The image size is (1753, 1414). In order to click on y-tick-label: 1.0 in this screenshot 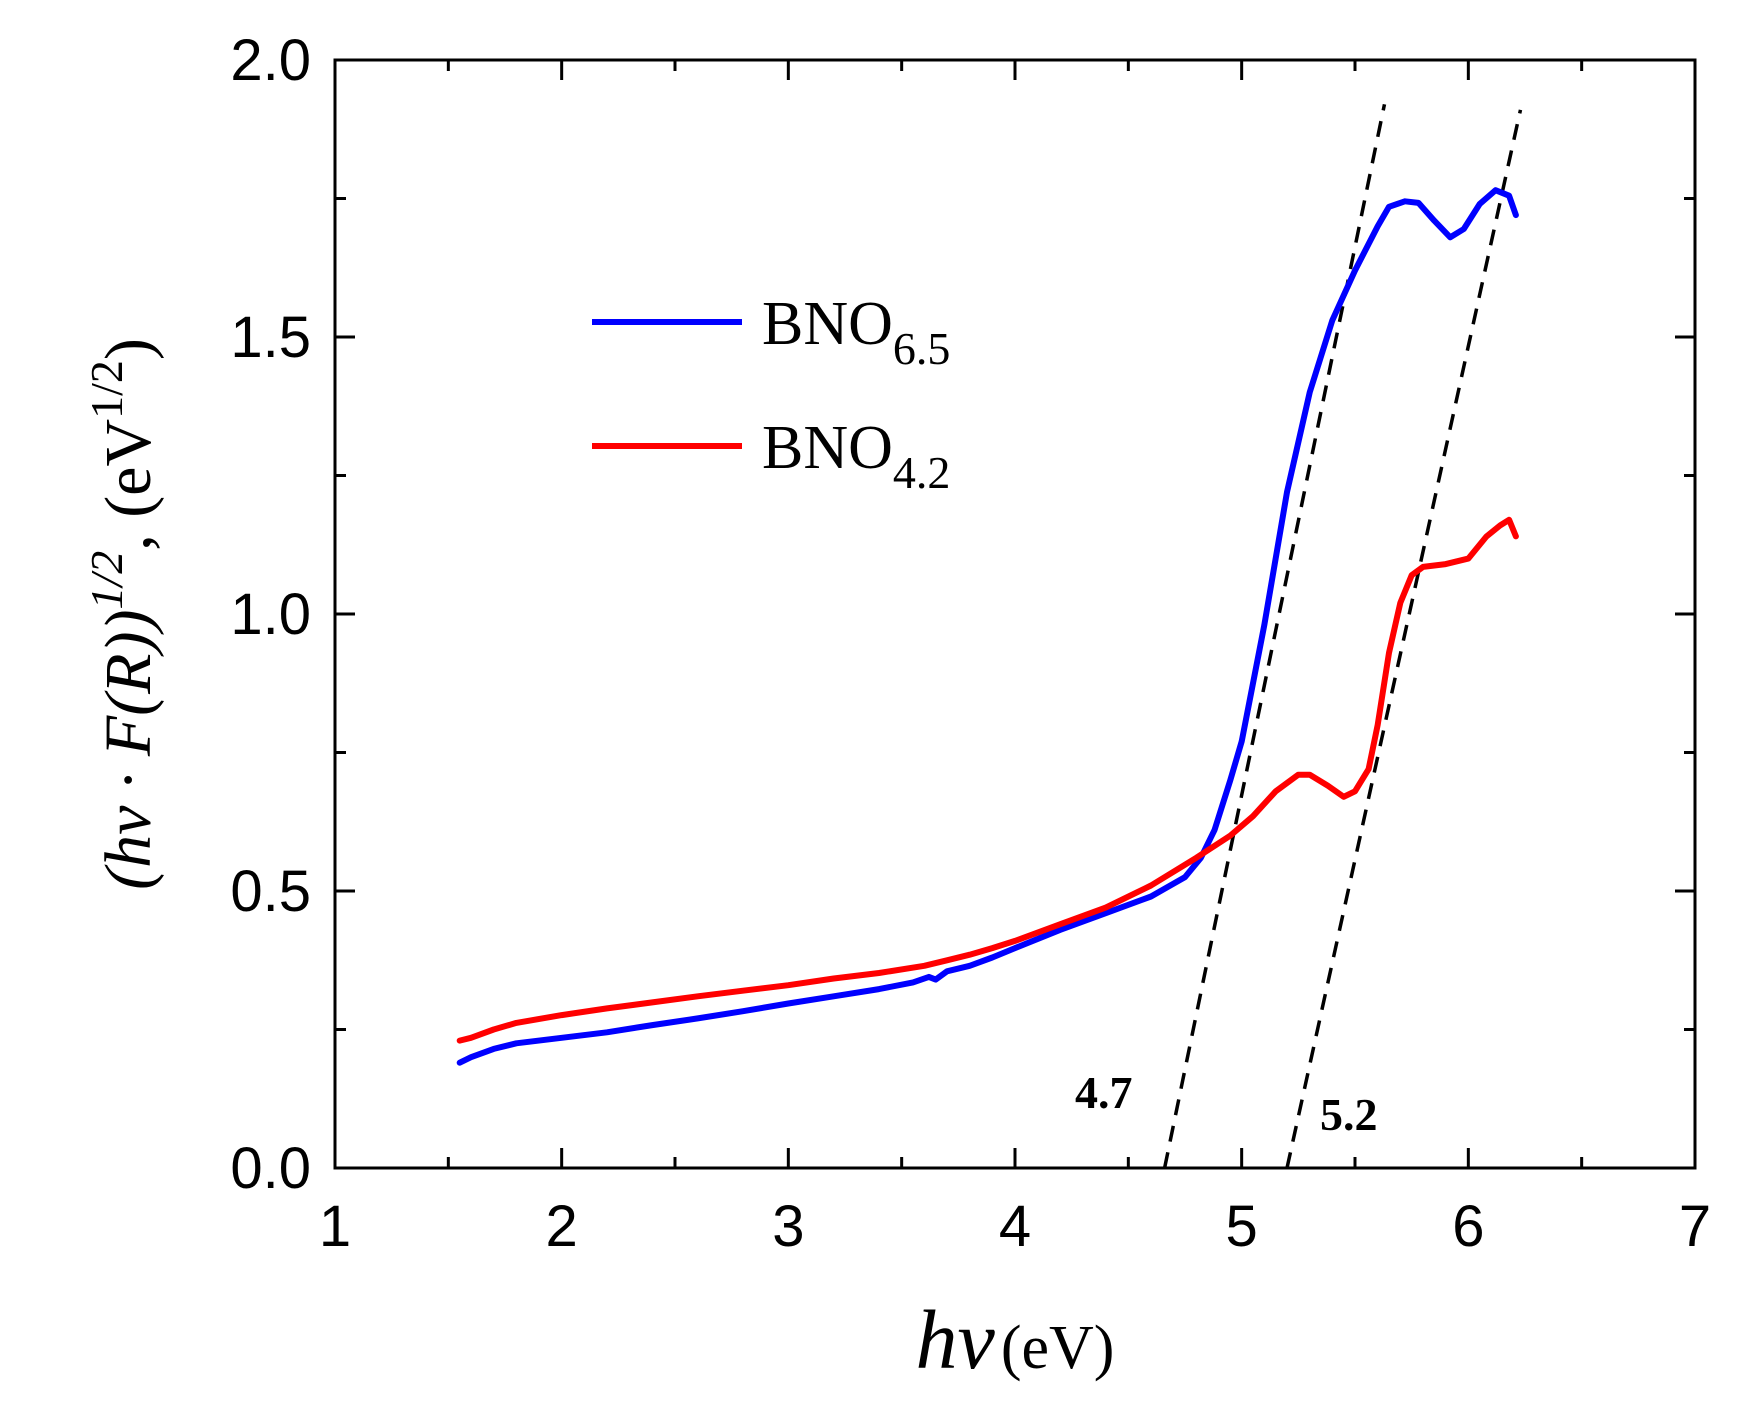, I will do `click(270, 614)`.